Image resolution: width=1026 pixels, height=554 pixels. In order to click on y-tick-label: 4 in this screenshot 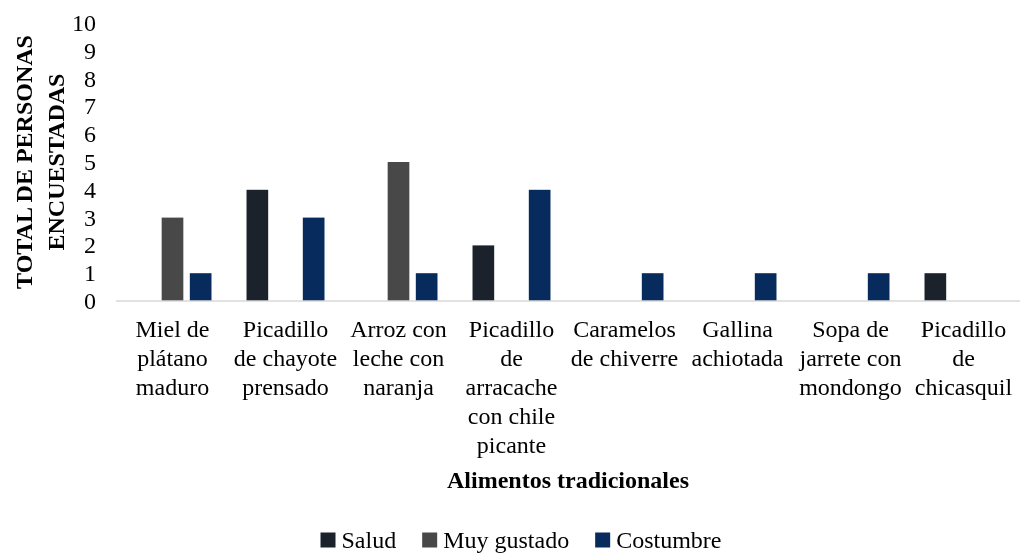, I will do `click(90, 189)`.